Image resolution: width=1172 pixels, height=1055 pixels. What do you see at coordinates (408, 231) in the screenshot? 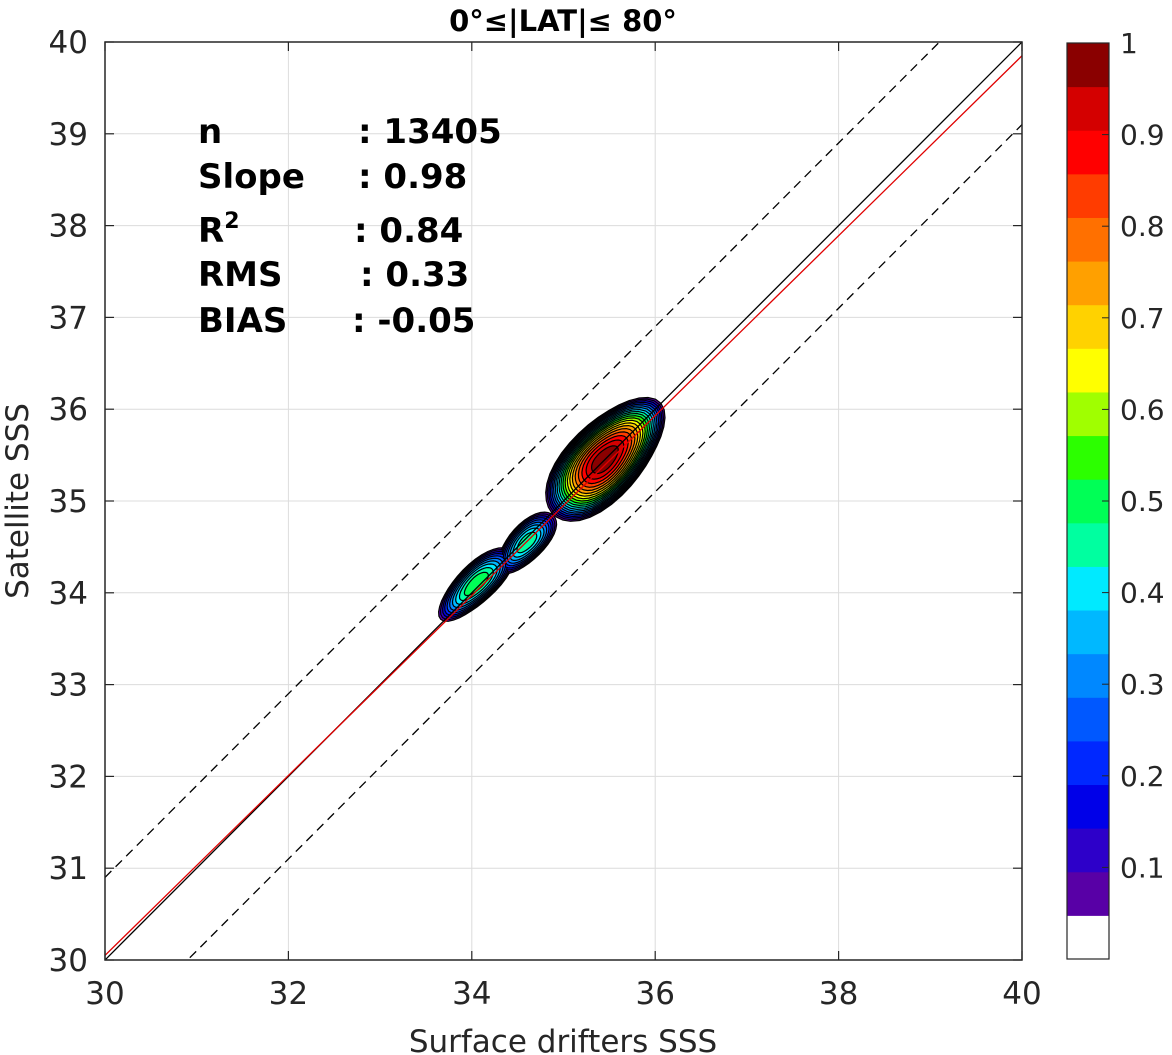
I see `stat-value: : 0.84` at bounding box center [408, 231].